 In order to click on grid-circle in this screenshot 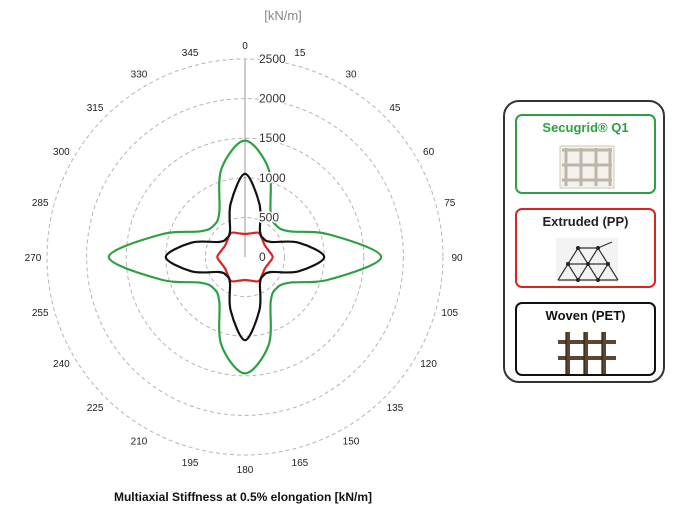, I will do `click(245, 257)`.